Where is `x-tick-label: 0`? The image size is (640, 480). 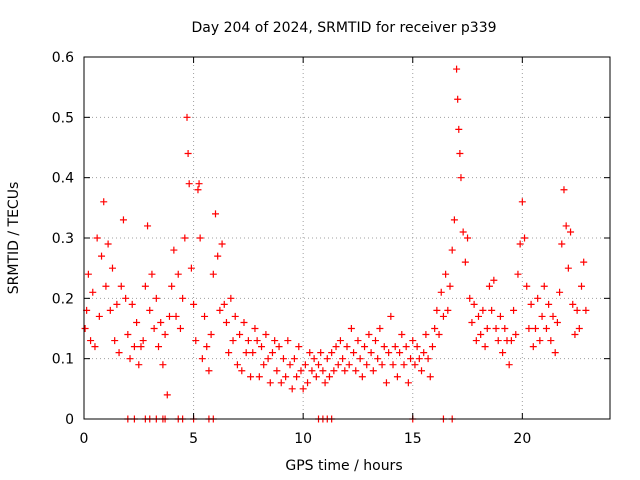 x-tick-label: 0 is located at coordinates (84, 439).